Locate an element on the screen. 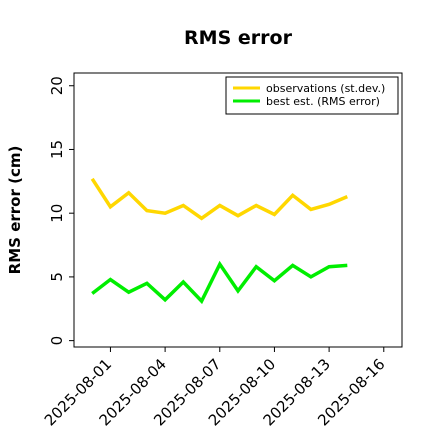 The image size is (440, 440). chart-title: RMS error is located at coordinates (238, 38).